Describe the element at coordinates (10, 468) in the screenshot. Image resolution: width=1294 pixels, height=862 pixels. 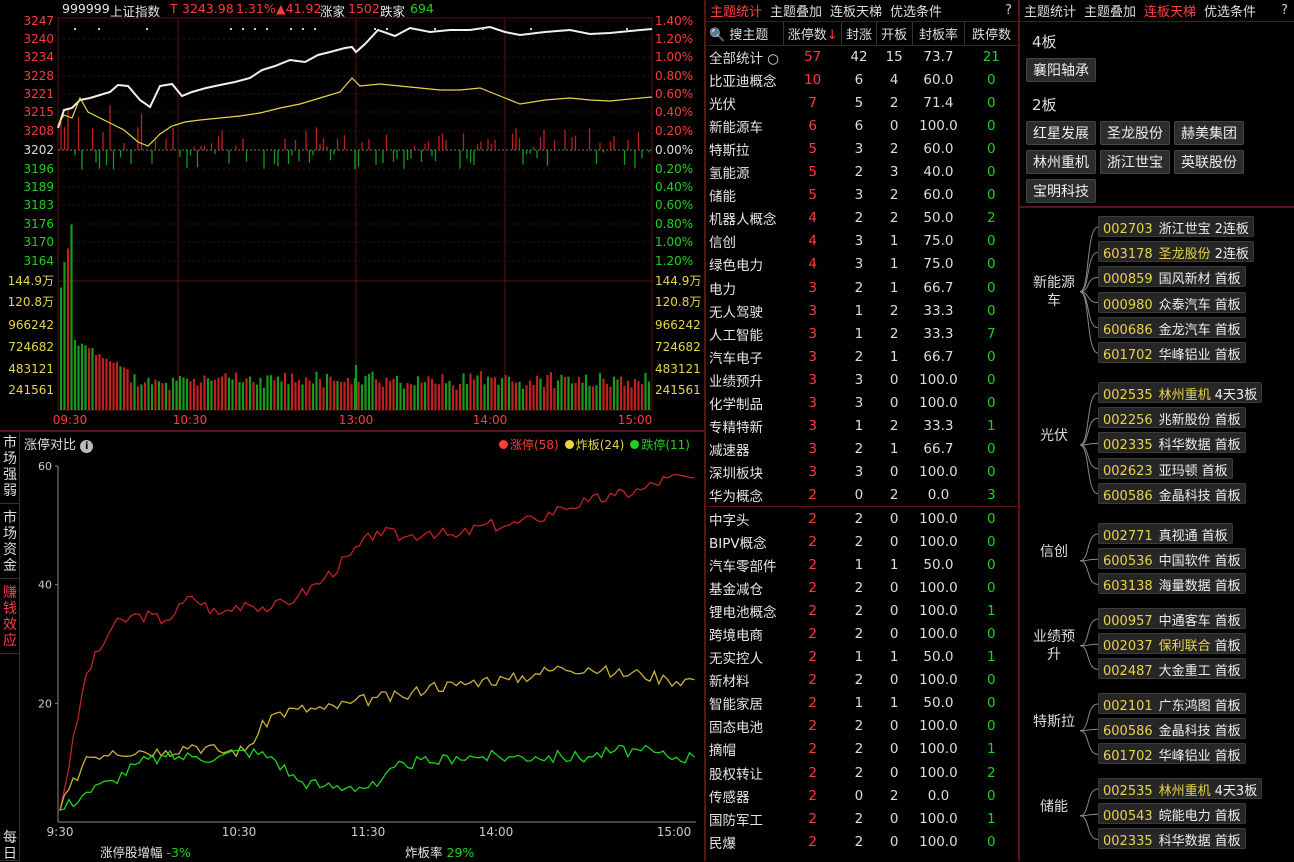
I see `side-tab-0: 市场强弱` at that location.